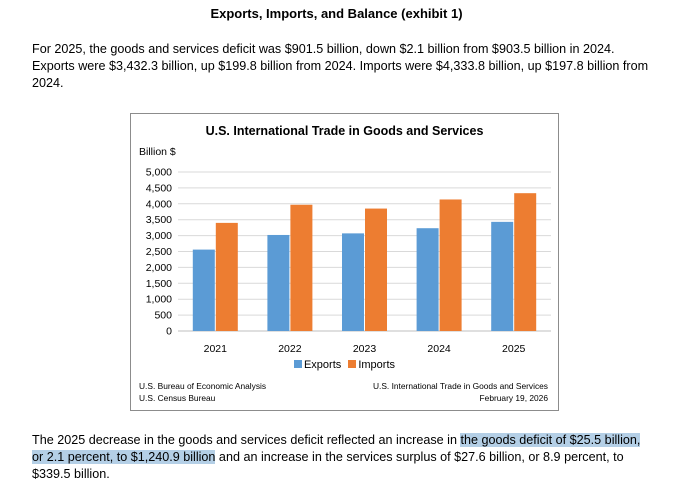  Describe the element at coordinates (203, 386) in the screenshot. I see `source-bea: U.S. Bureau of Economic Analysis` at that location.